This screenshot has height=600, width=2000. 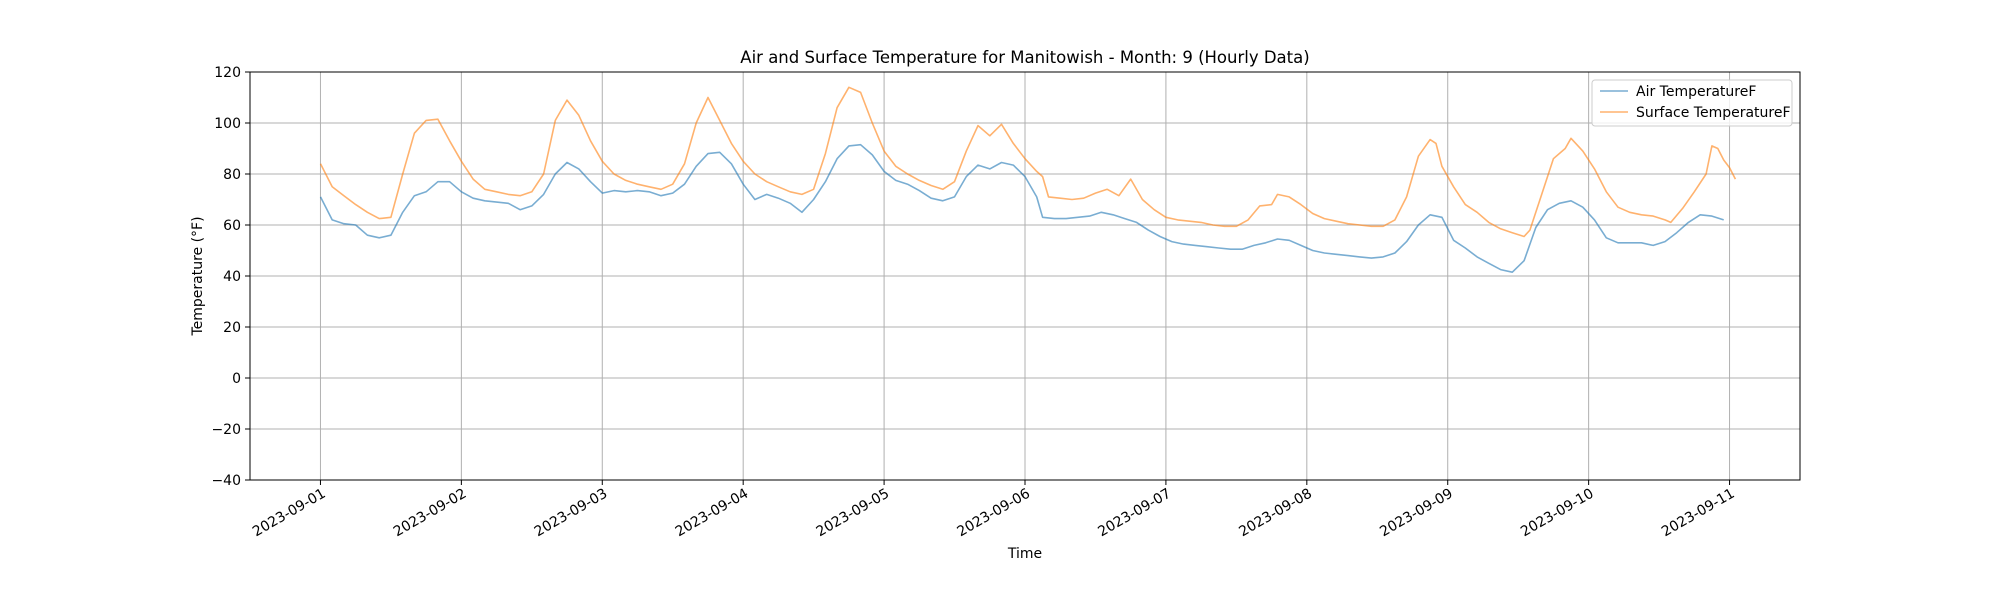 What do you see at coordinates (1713, 113) in the screenshot?
I see `legend-surface-label: Surface TemperatureF` at bounding box center [1713, 113].